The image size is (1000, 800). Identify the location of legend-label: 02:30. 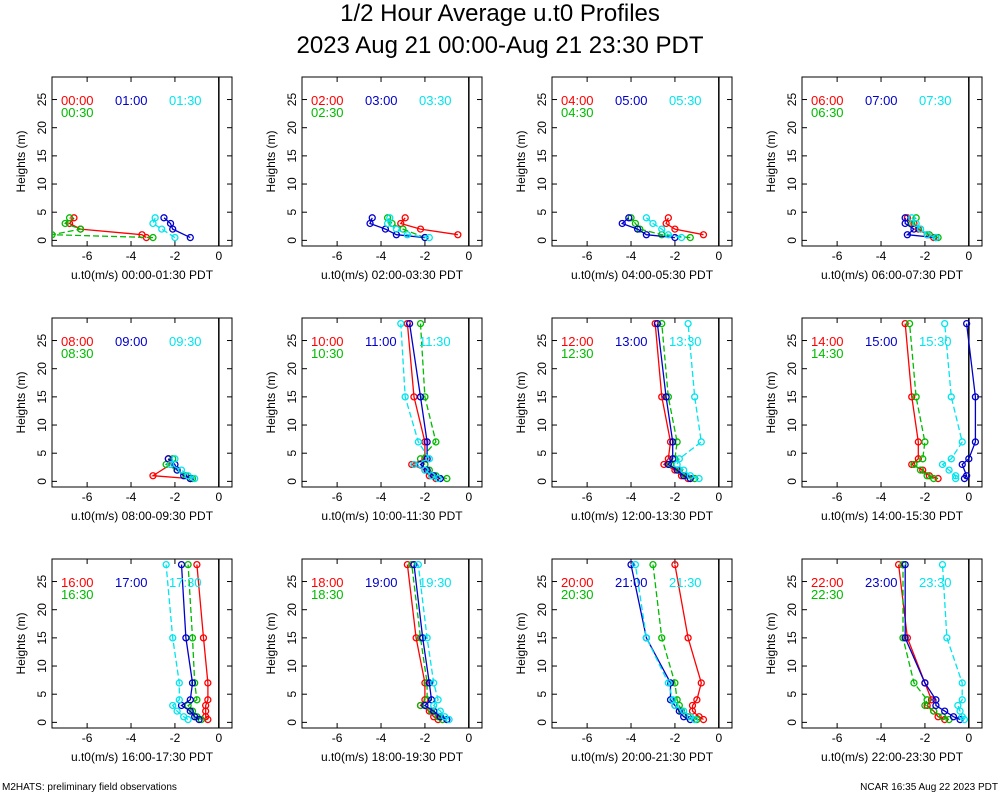
(327, 112).